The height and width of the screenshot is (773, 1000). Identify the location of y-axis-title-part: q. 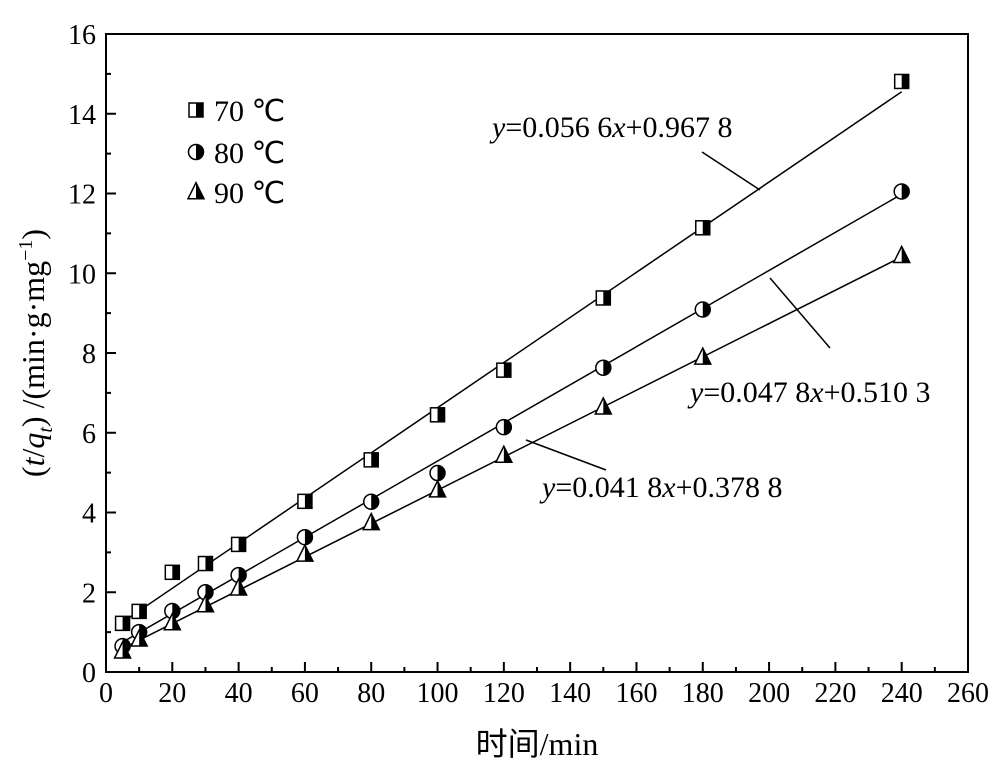
(33, 441).